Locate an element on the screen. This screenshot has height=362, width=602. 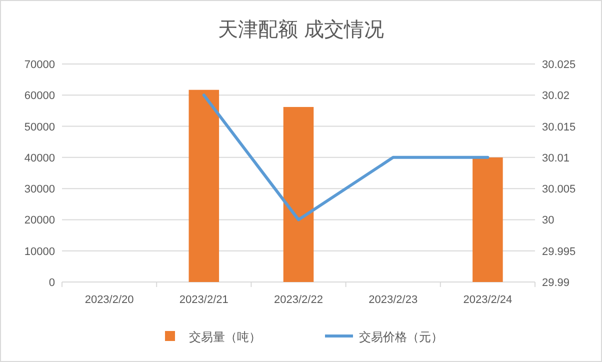
y2-tick-label: 30.025 is located at coordinates (559, 65).